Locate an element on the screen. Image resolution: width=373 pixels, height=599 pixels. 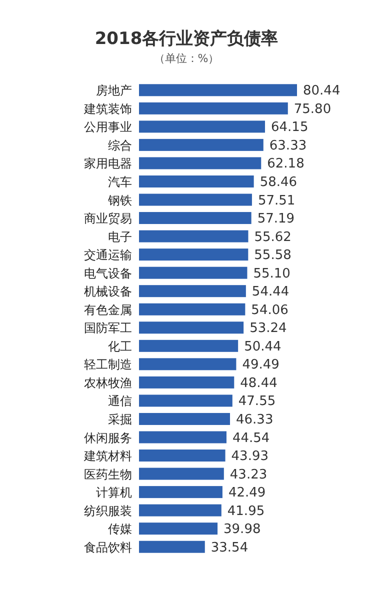
data-label: 43.23 is located at coordinates (249, 474).